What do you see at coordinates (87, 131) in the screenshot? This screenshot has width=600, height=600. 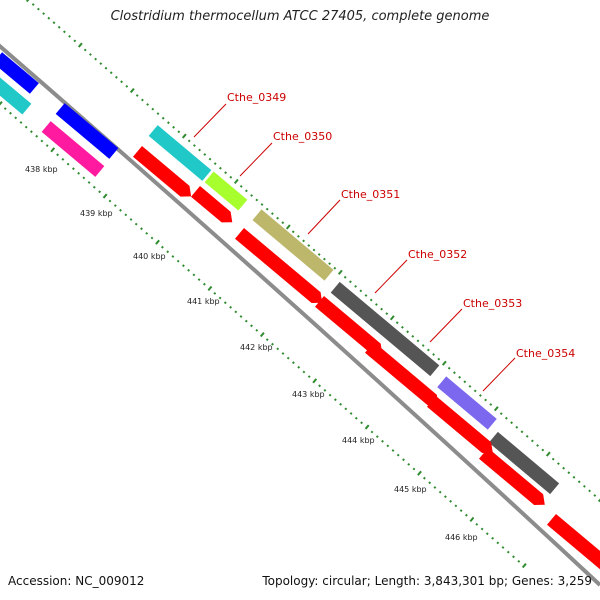 I see `gene-feature-blue-b` at bounding box center [87, 131].